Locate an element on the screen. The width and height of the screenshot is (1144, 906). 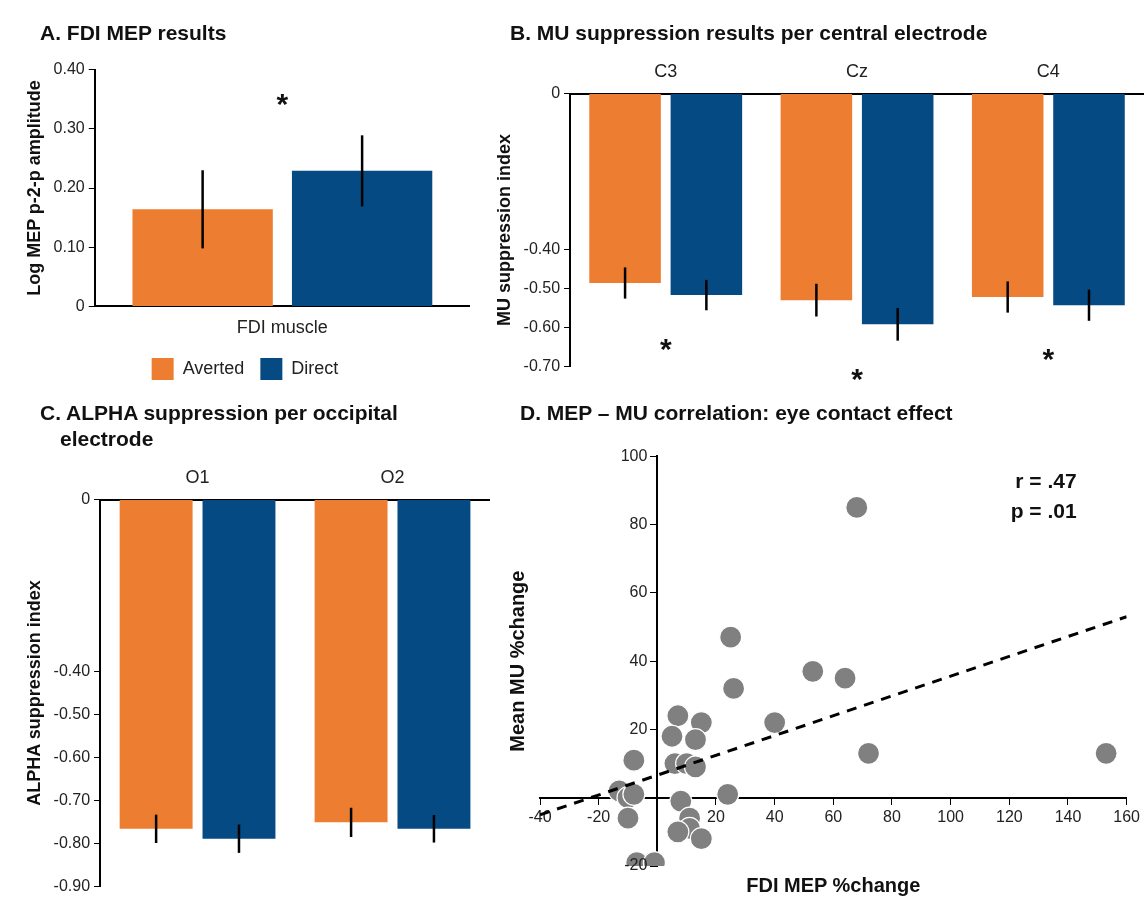
y-tick-label: 80 is located at coordinates (638, 523).